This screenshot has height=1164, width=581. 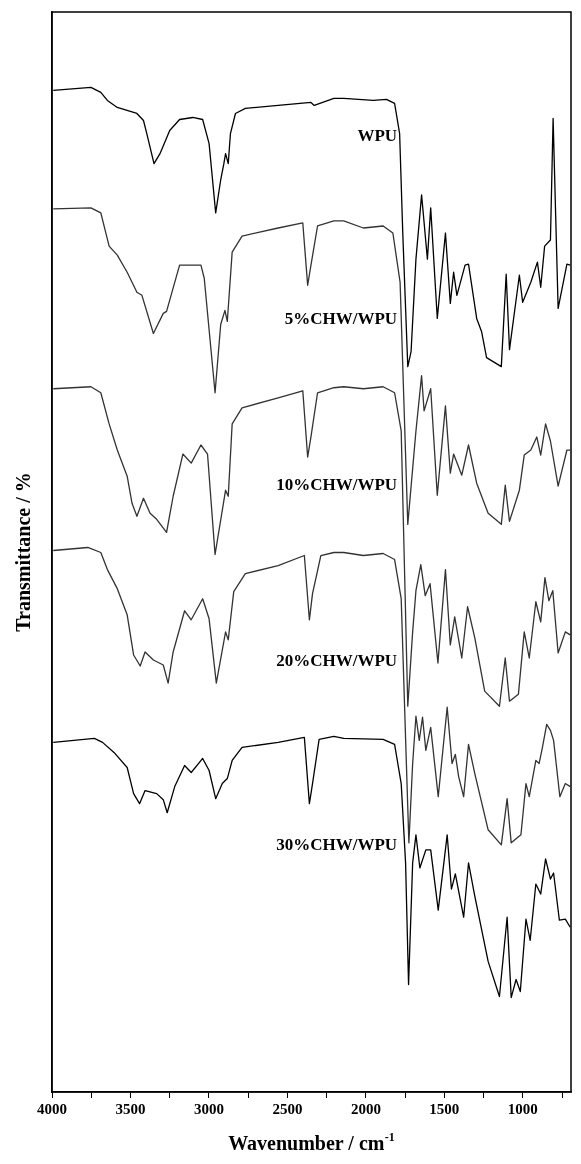 I want to click on x-tick-label: 2500, so click(x=287, y=1108).